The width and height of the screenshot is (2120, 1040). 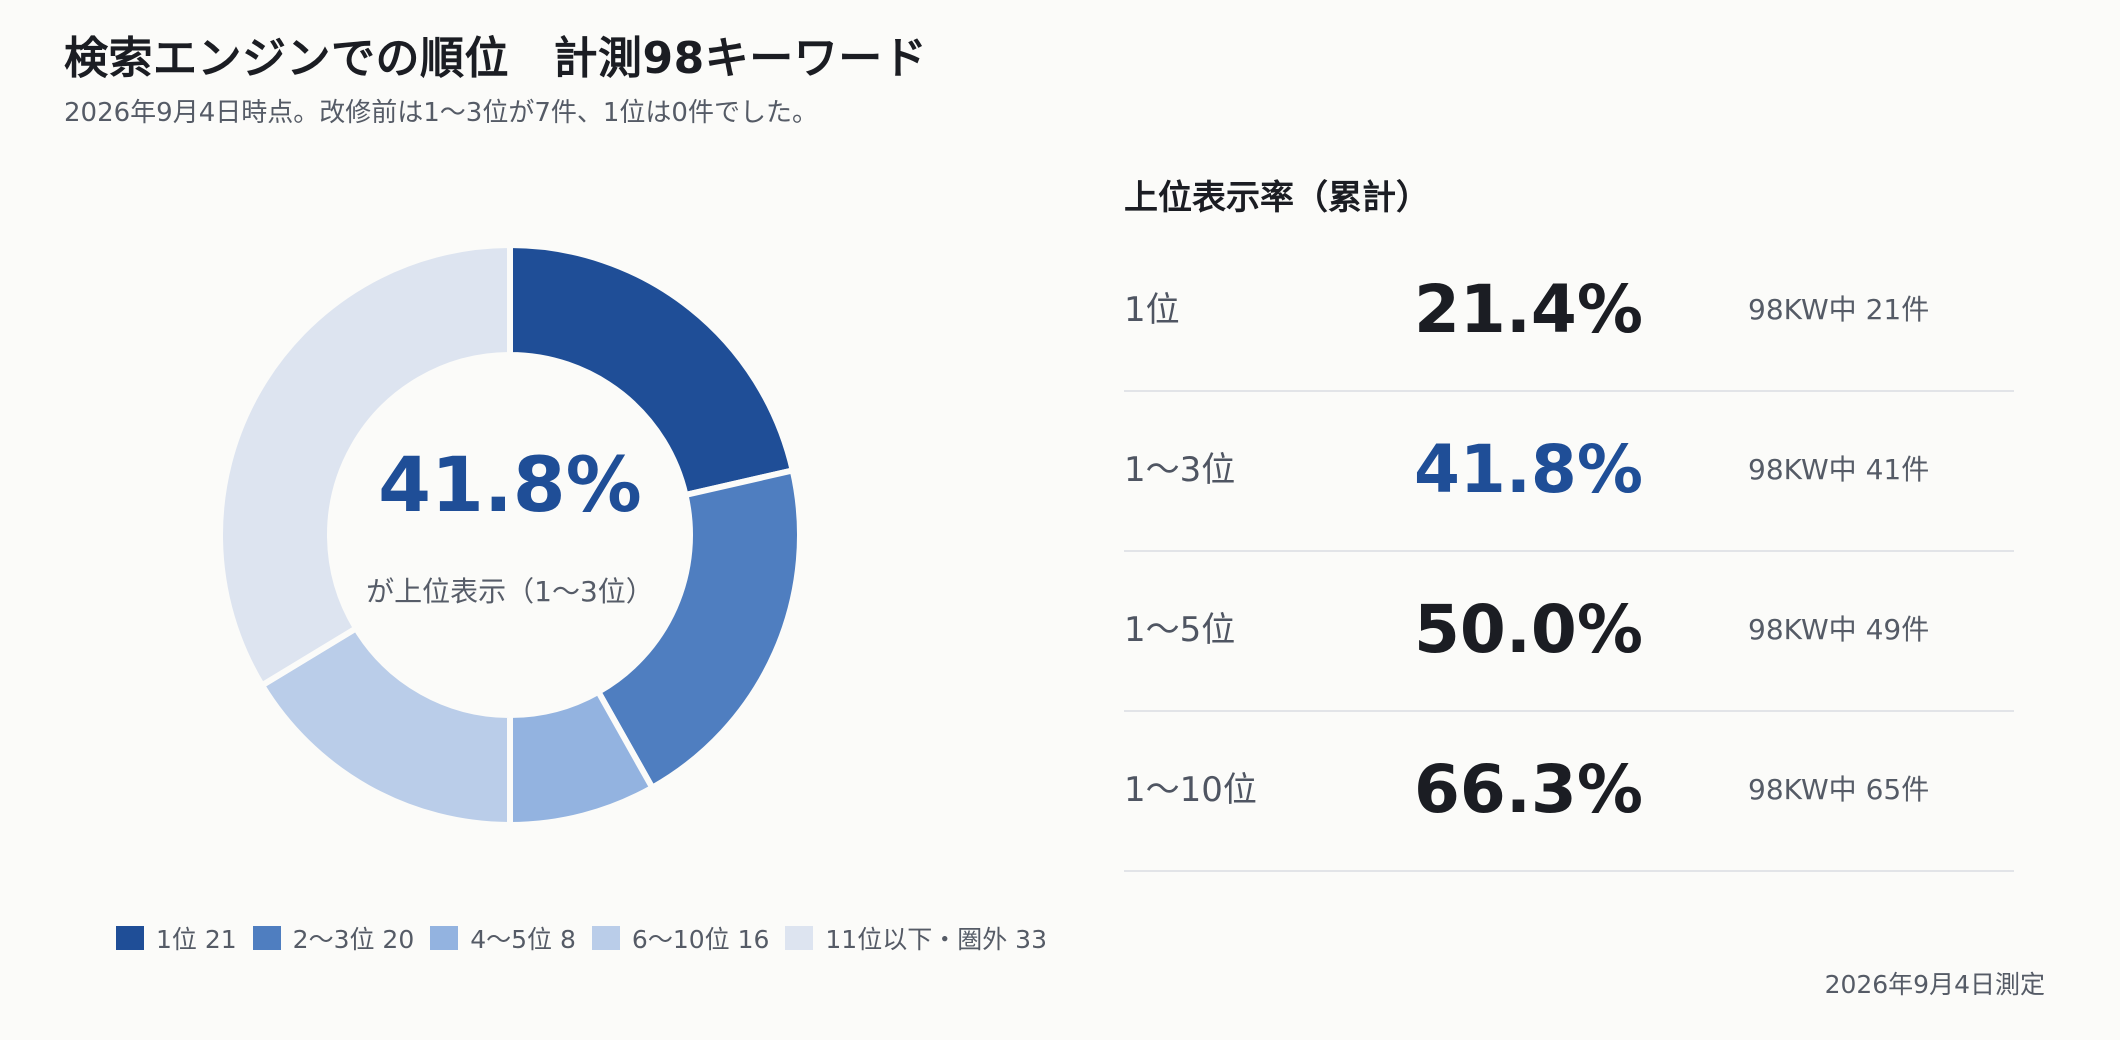 What do you see at coordinates (1152, 310) in the screenshot?
I see `rate-label: 1位` at bounding box center [1152, 310].